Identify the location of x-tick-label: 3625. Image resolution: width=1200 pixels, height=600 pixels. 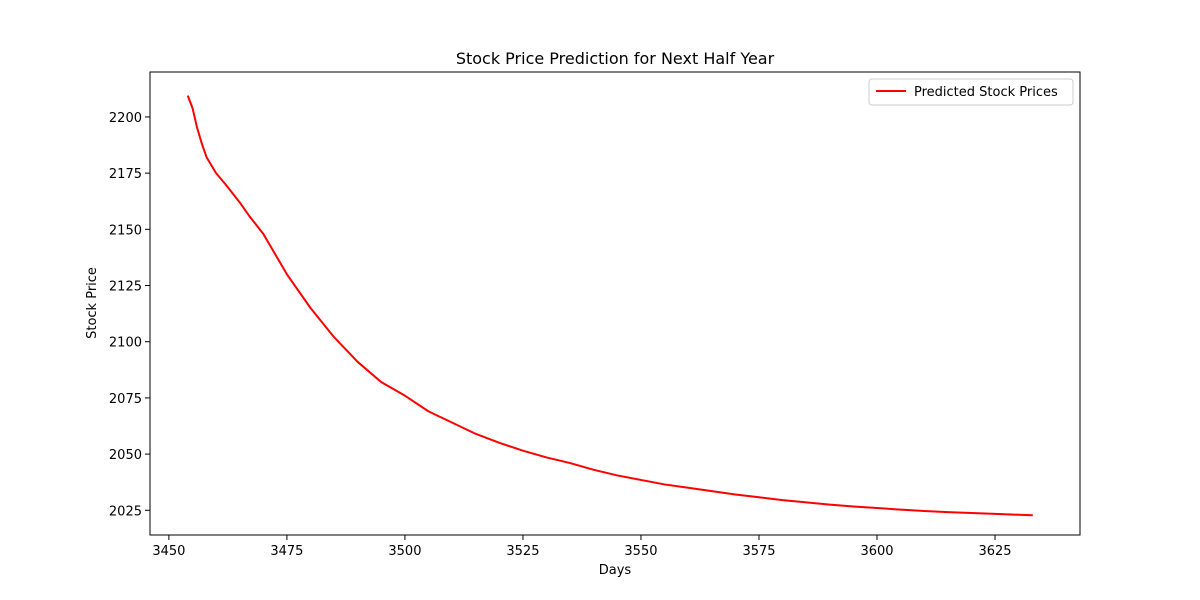
(994, 551).